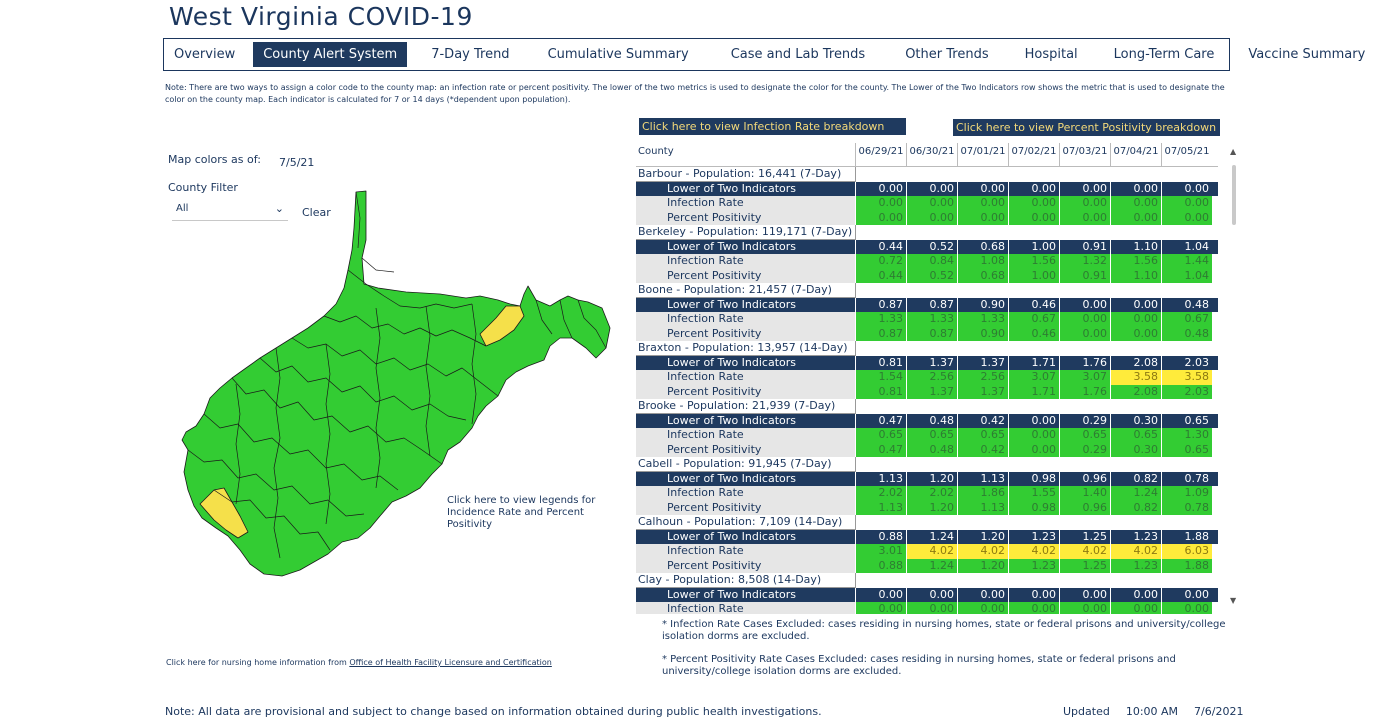  I want to click on metric-cell: 2.56, so click(931, 377).